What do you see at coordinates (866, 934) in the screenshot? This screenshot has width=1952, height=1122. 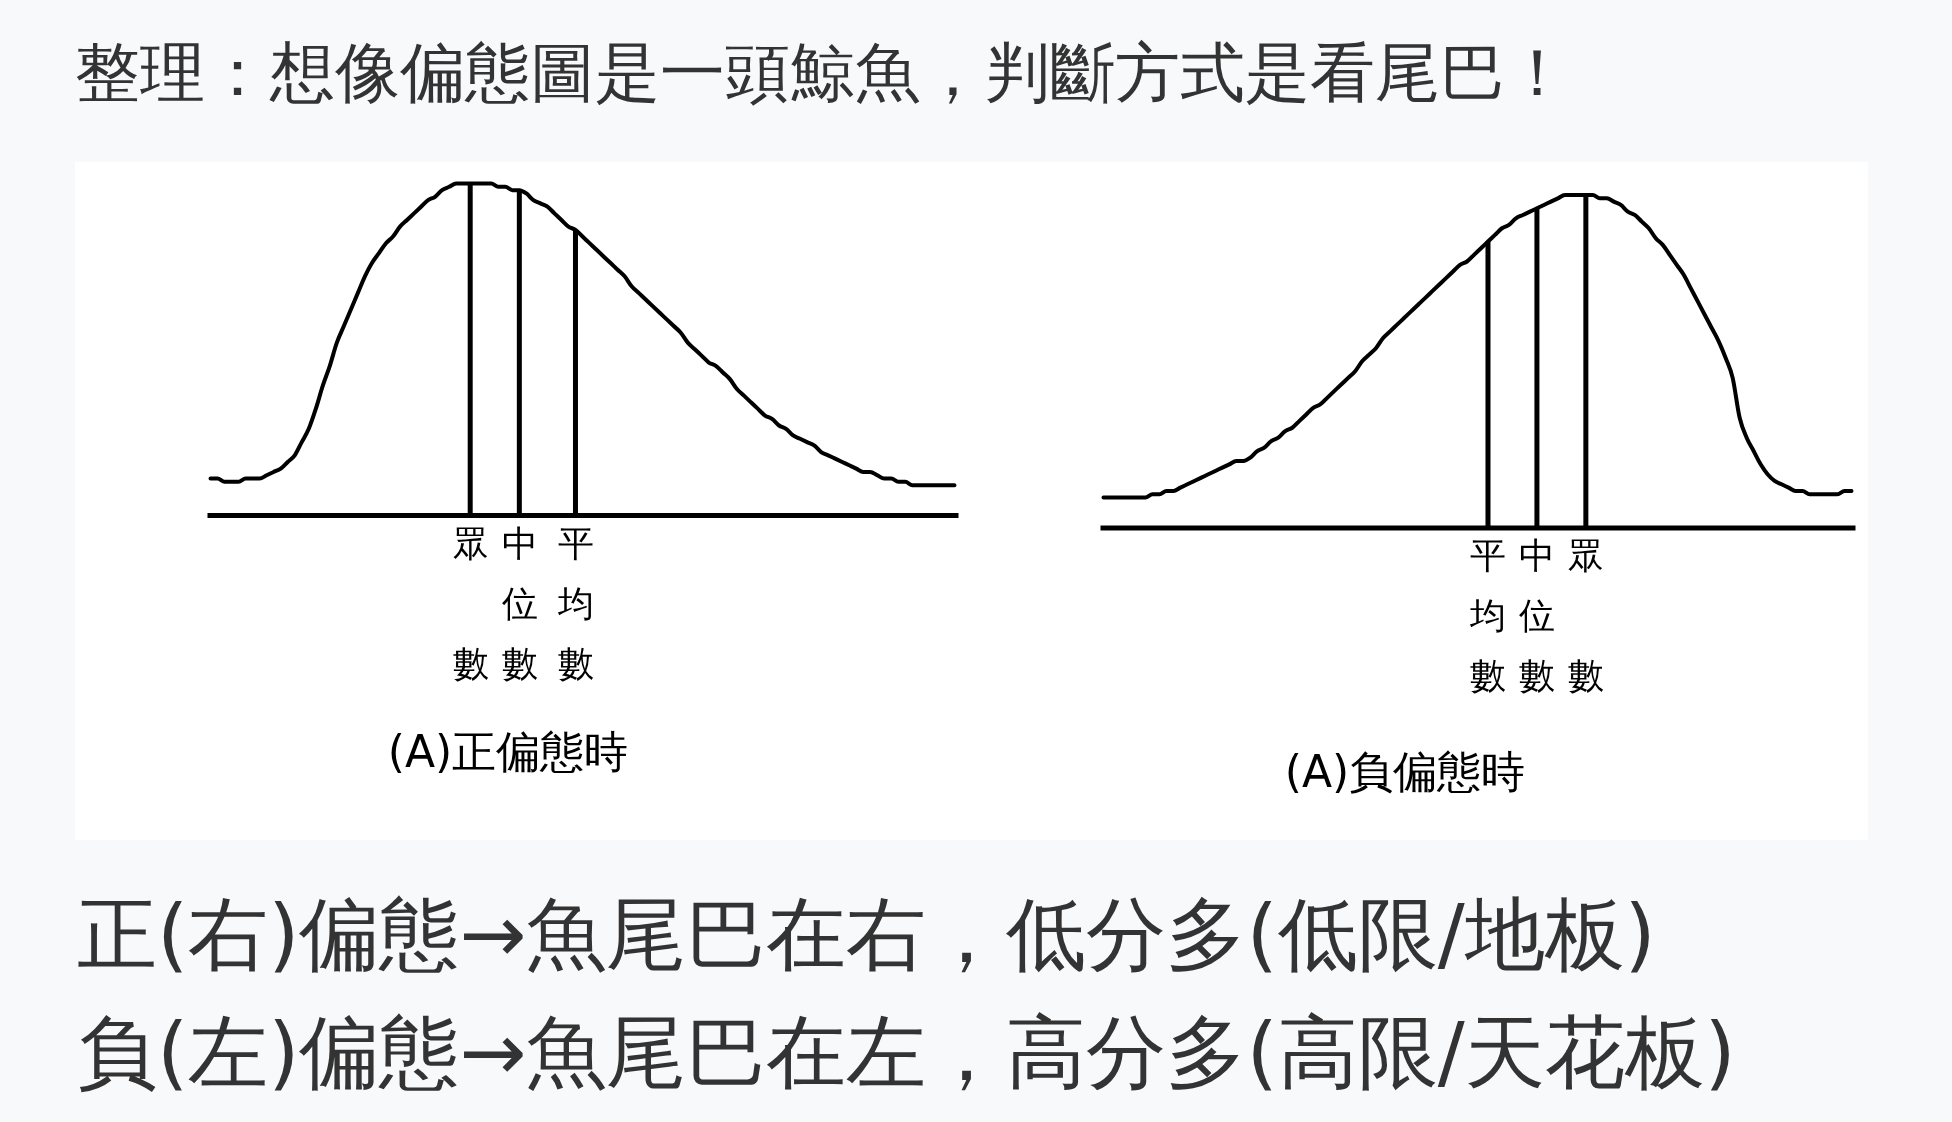 I see `text: 正(右)偏態→魚尾巴在右，低分多(低限/地板)` at bounding box center [866, 934].